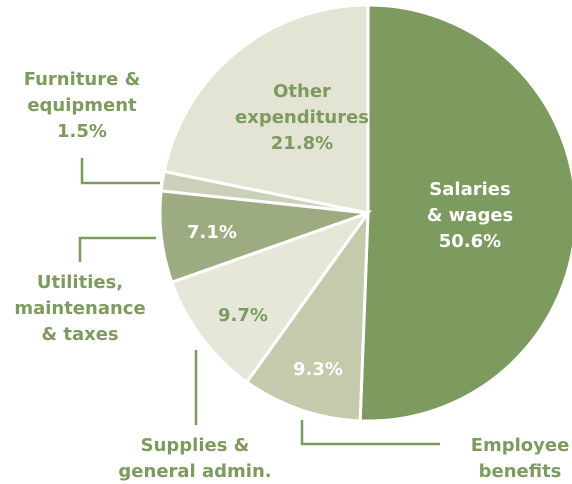 This screenshot has width=572, height=484. Describe the element at coordinates (212, 232) in the screenshot. I see `value-label: 7.1%` at that location.